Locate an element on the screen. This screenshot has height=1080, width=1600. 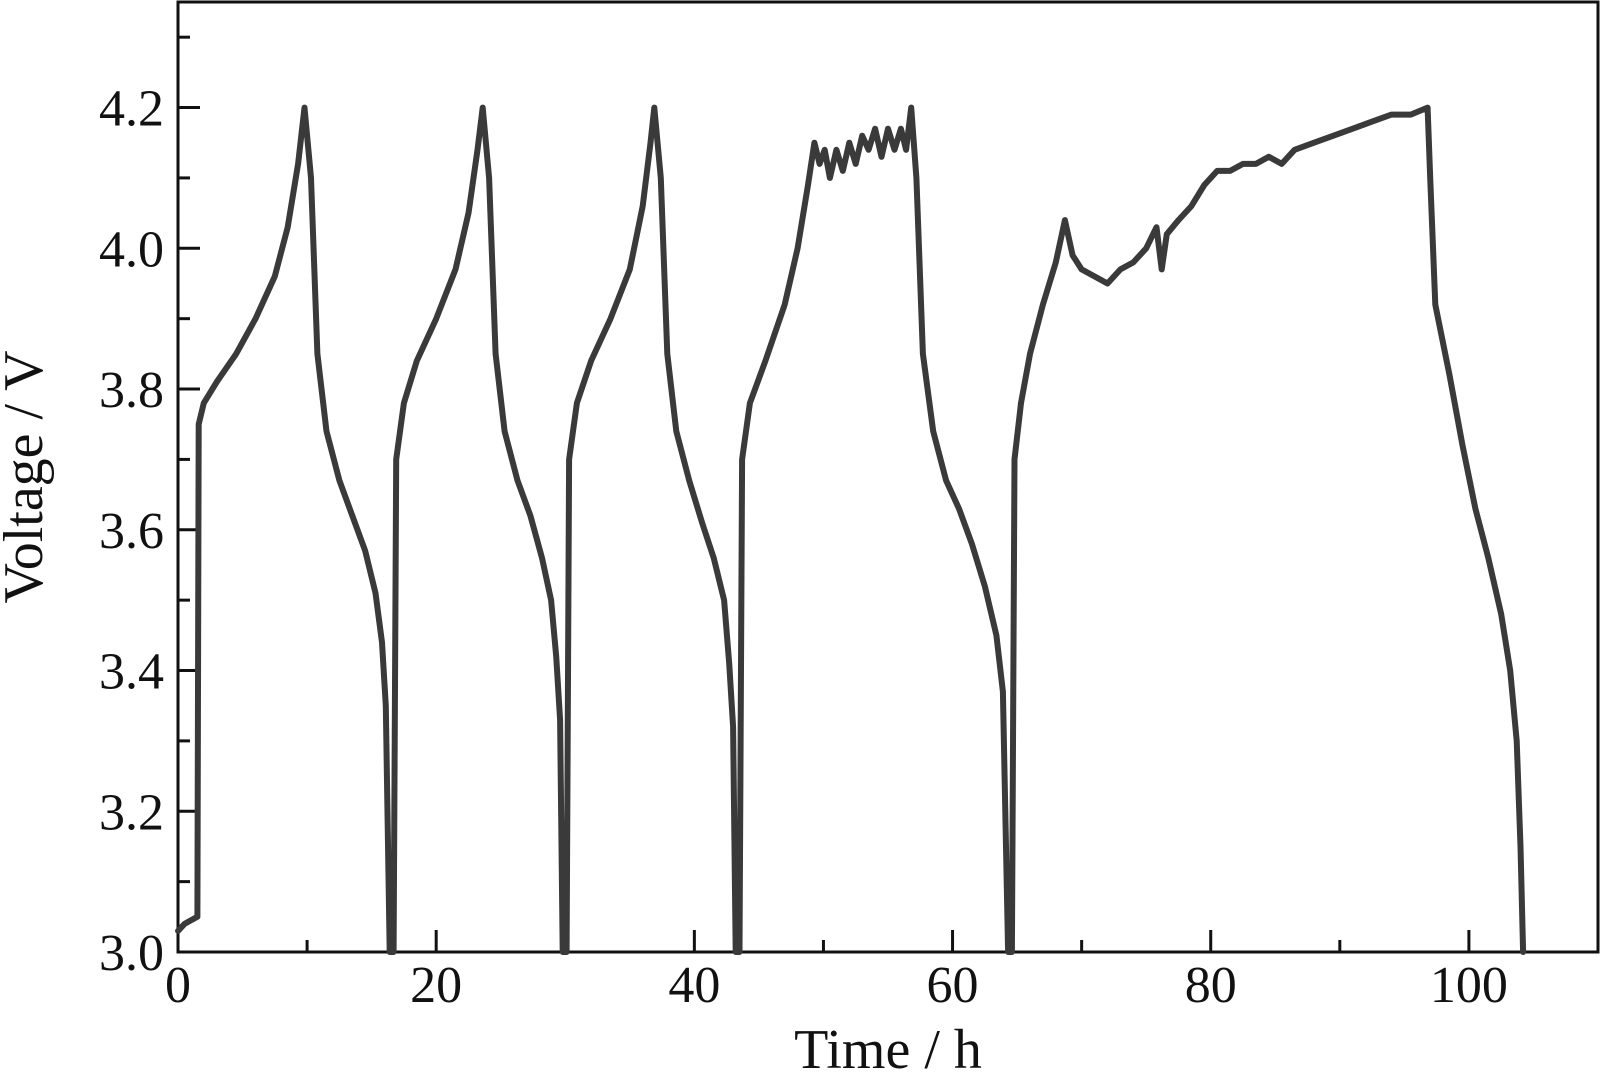
x-tick-label: 40 is located at coordinates (694, 985).